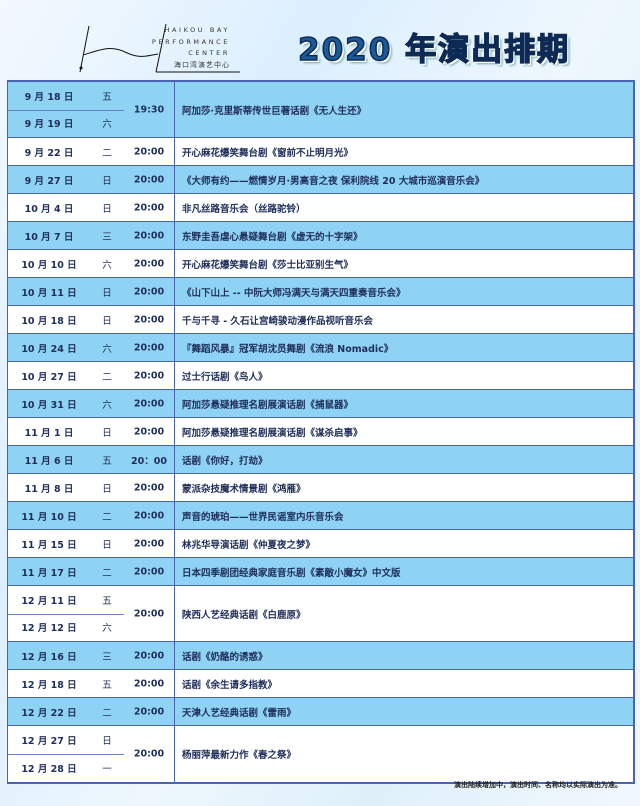  Describe the element at coordinates (49, 769) in the screenshot. I see `date: 12 月 28 日` at that location.